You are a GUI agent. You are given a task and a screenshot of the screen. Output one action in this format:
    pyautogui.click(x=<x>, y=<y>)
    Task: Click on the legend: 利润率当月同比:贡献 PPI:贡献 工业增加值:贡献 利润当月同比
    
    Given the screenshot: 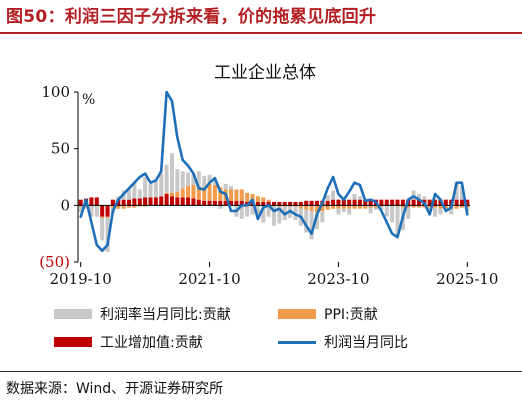 What is the action you would take?
    pyautogui.click(x=284, y=330)
    